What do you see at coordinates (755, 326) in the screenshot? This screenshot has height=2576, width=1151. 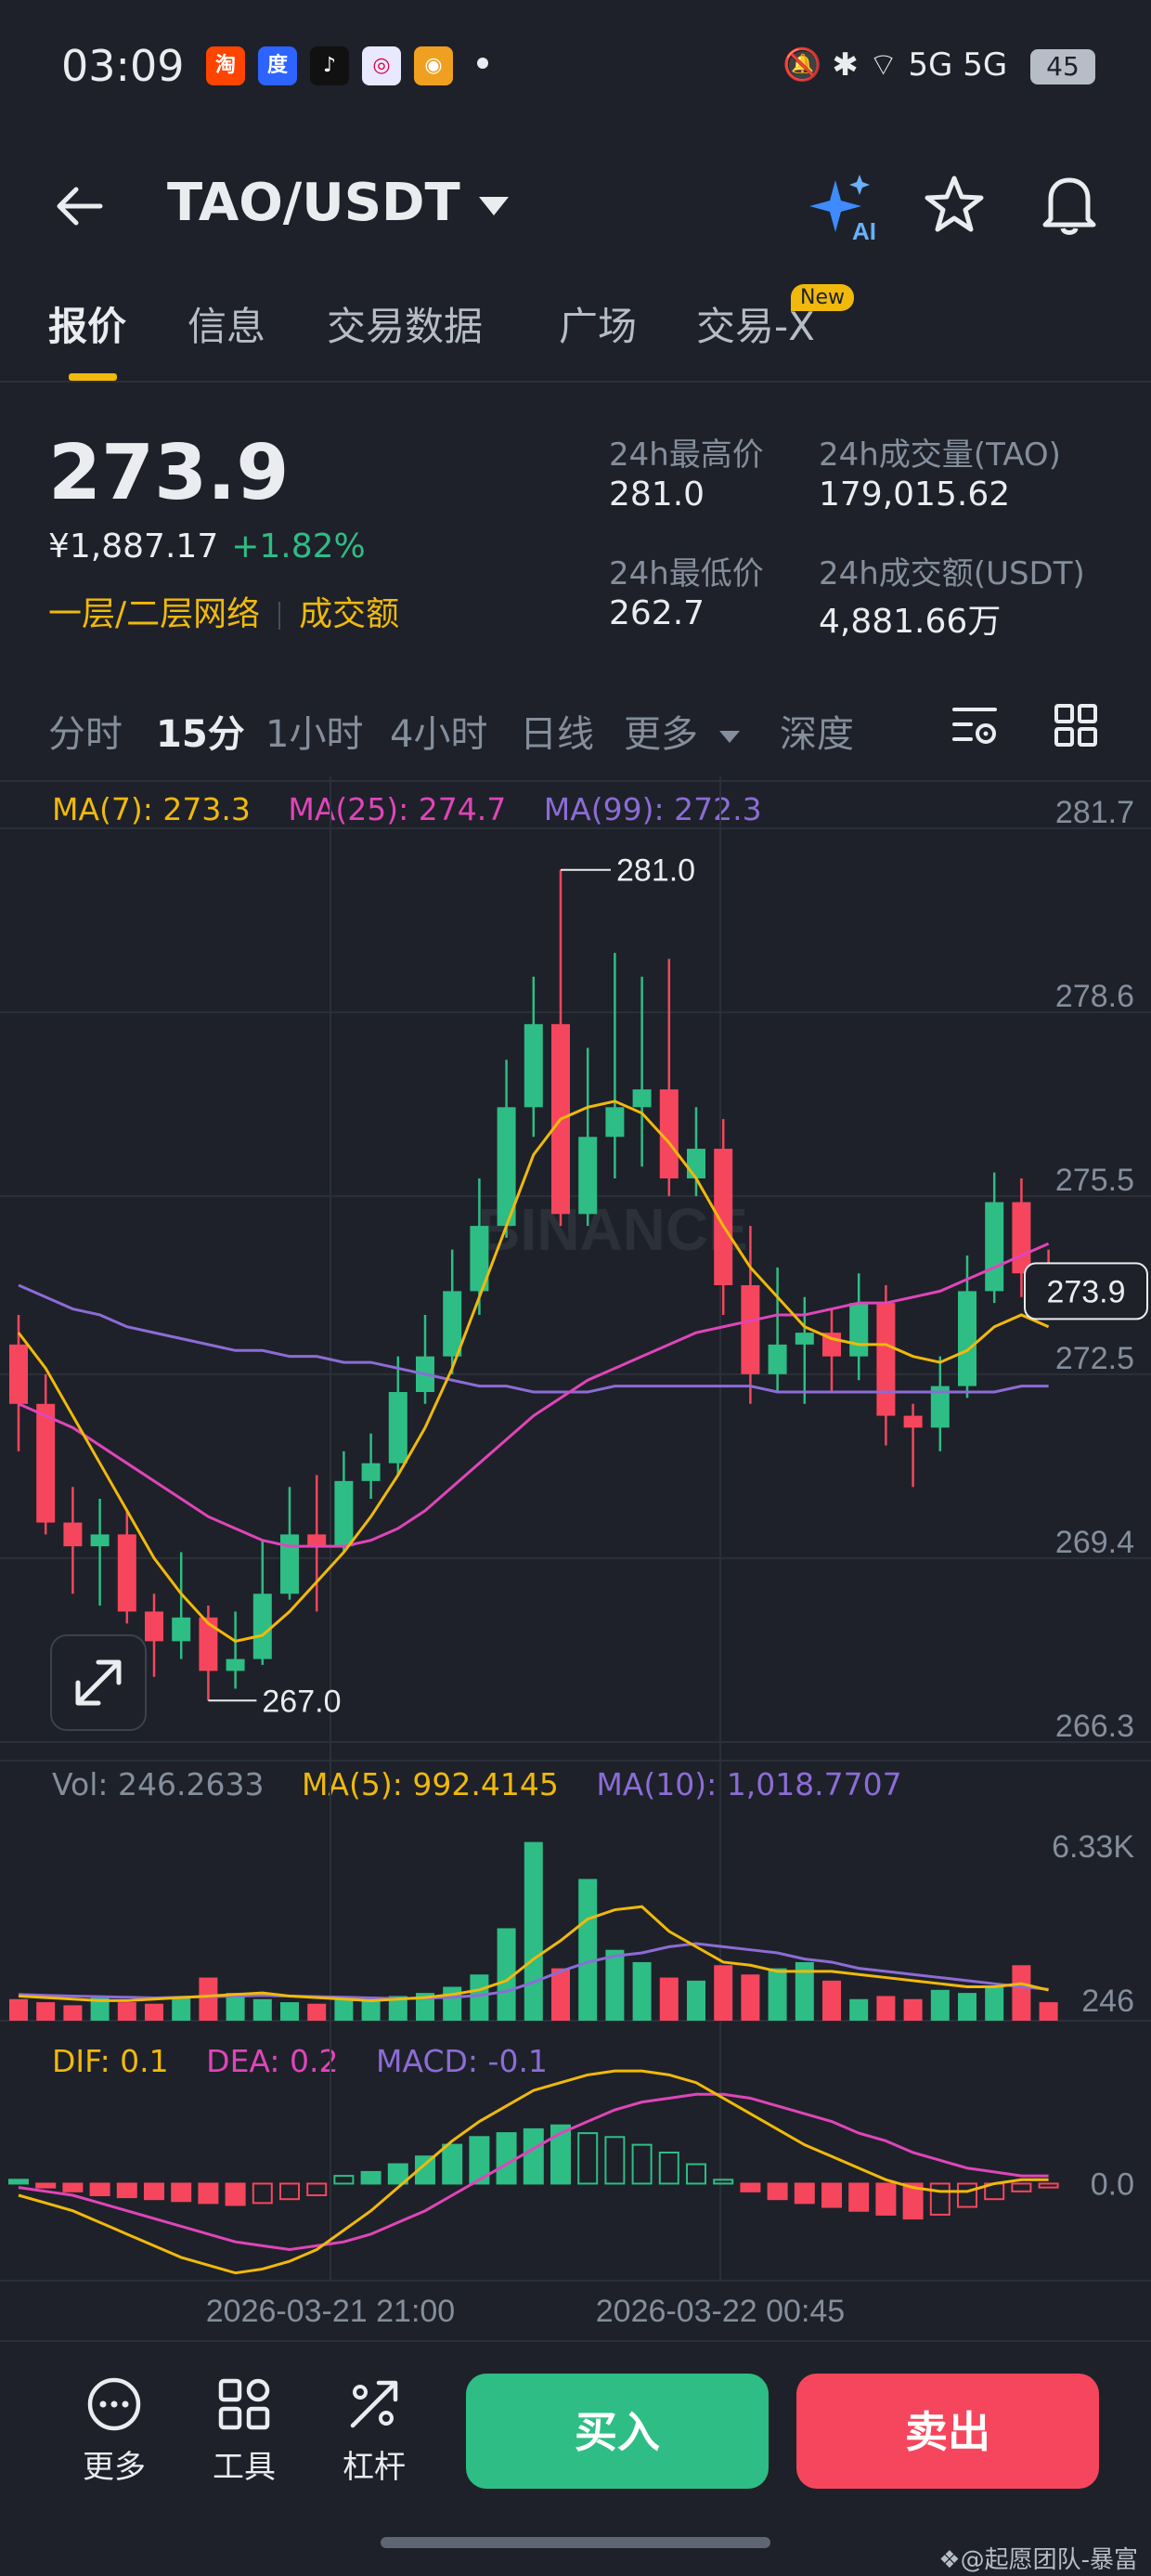 I see `tab-trade-x: 交易-X` at bounding box center [755, 326].